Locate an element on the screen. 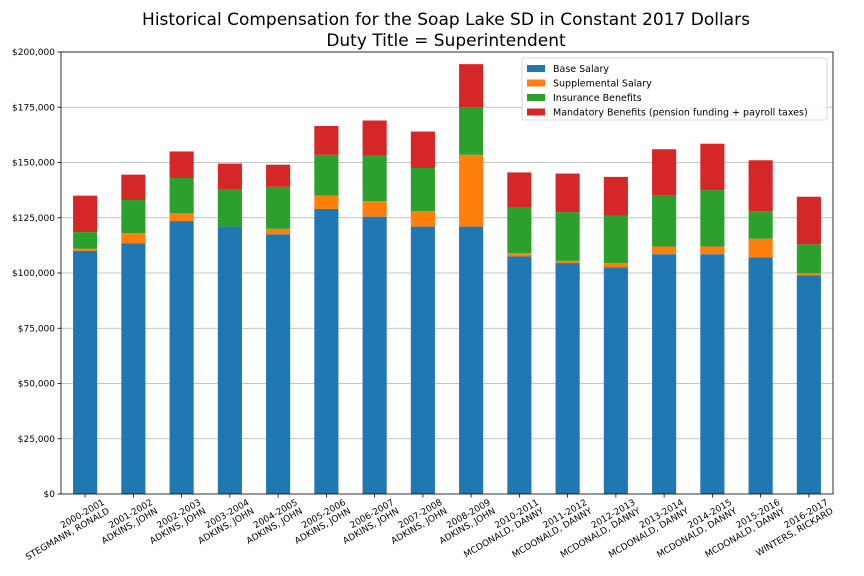 The height and width of the screenshot is (576, 864). chart-subtitle: Duty Title = Superintendent is located at coordinates (446, 41).